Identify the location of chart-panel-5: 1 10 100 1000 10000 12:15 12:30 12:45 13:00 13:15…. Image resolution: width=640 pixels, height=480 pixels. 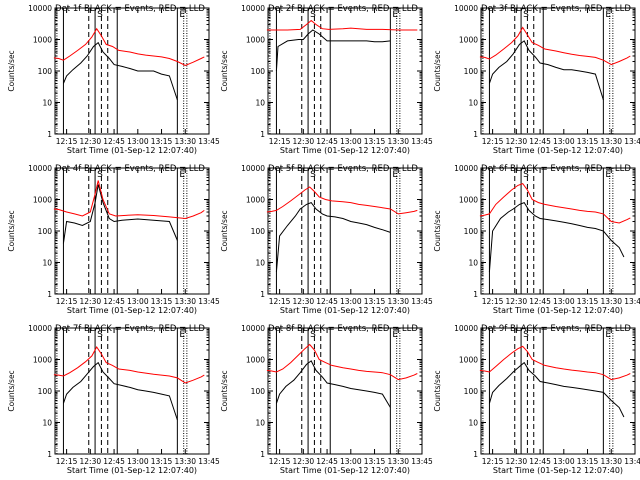
(326, 239).